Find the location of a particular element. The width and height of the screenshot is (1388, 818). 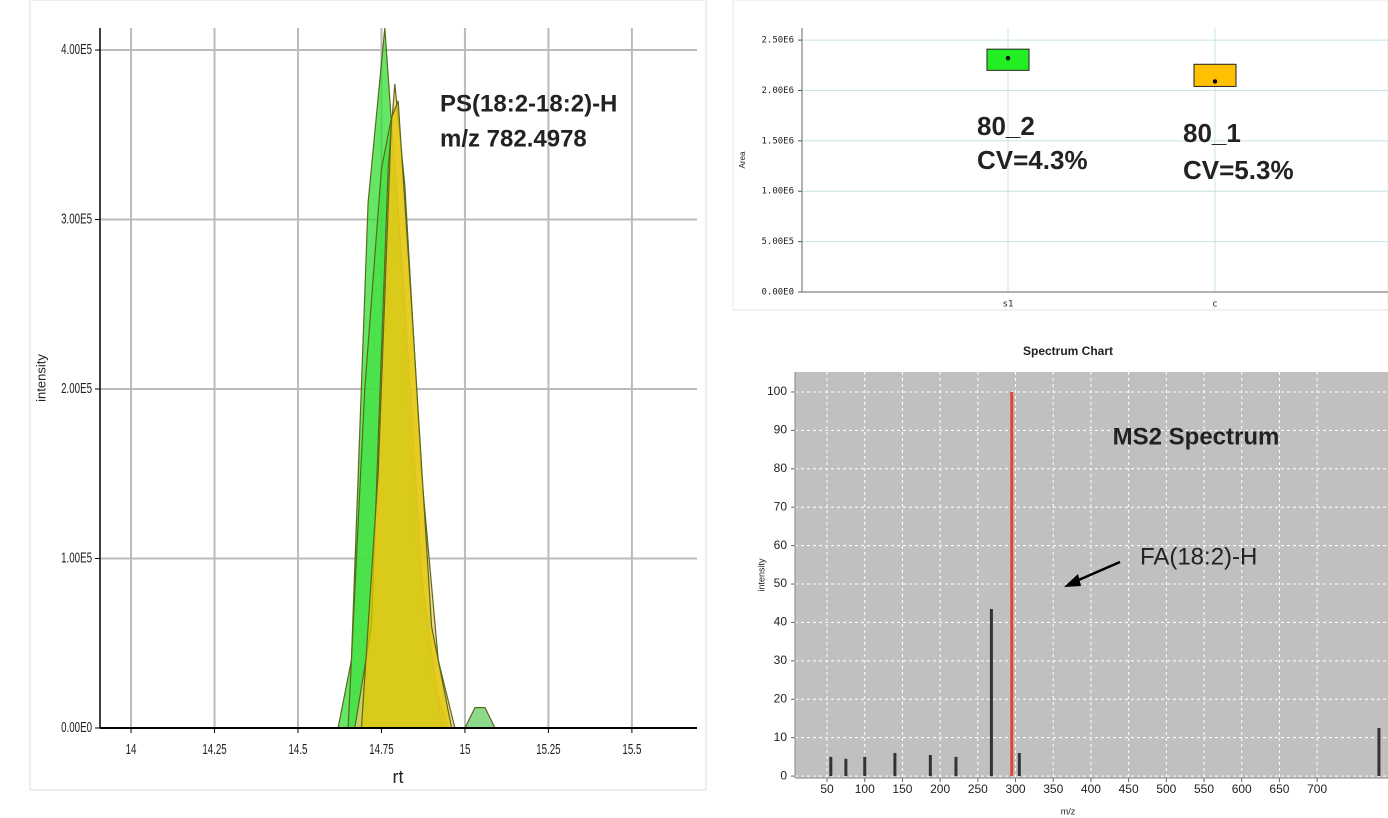

y-tick-label: 10 is located at coordinates (781, 737).